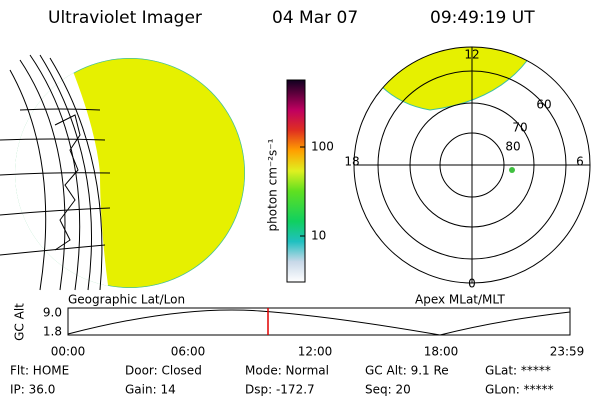  Describe the element at coordinates (125, 18) in the screenshot. I see `title: Ultraviolet Imager` at that location.